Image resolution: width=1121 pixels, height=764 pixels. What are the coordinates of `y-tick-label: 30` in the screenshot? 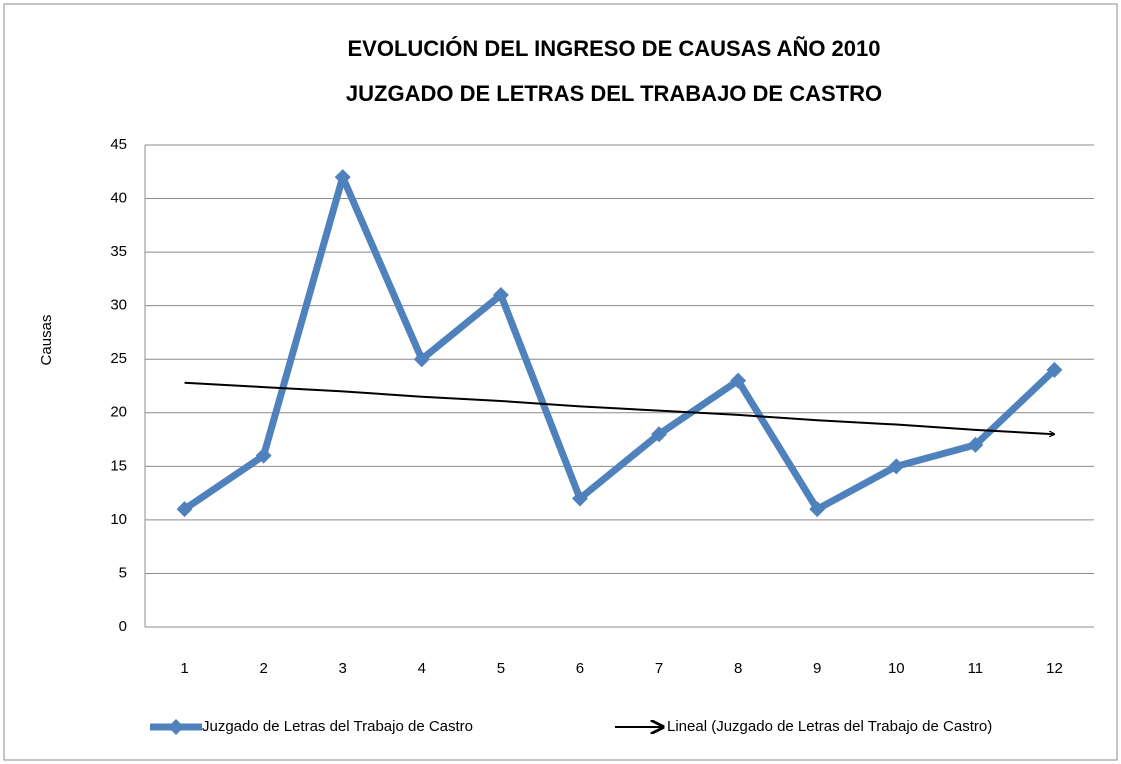 It's located at (118, 305).